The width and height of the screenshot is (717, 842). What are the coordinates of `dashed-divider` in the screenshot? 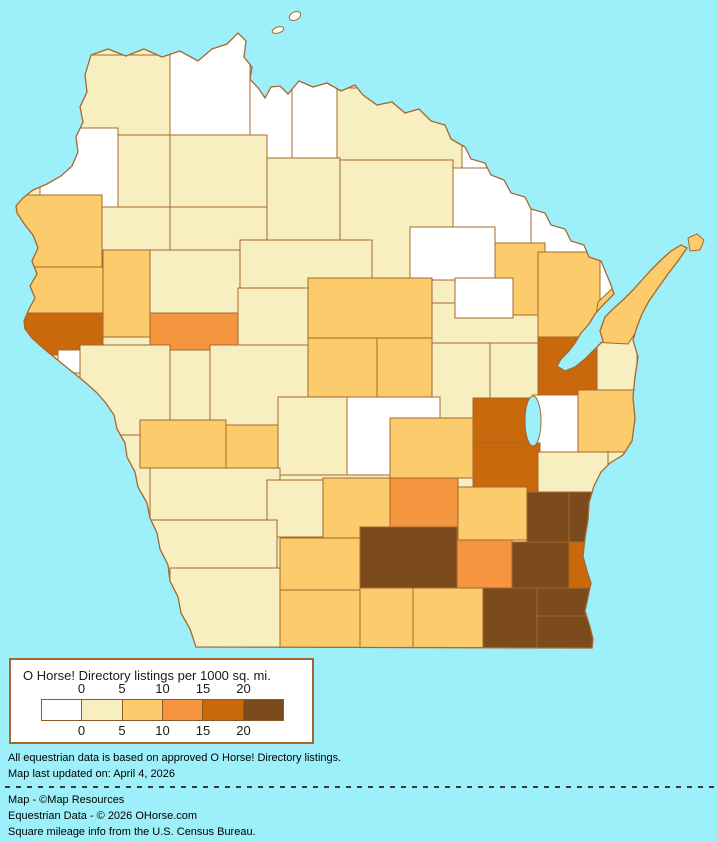 It's located at (360, 787).